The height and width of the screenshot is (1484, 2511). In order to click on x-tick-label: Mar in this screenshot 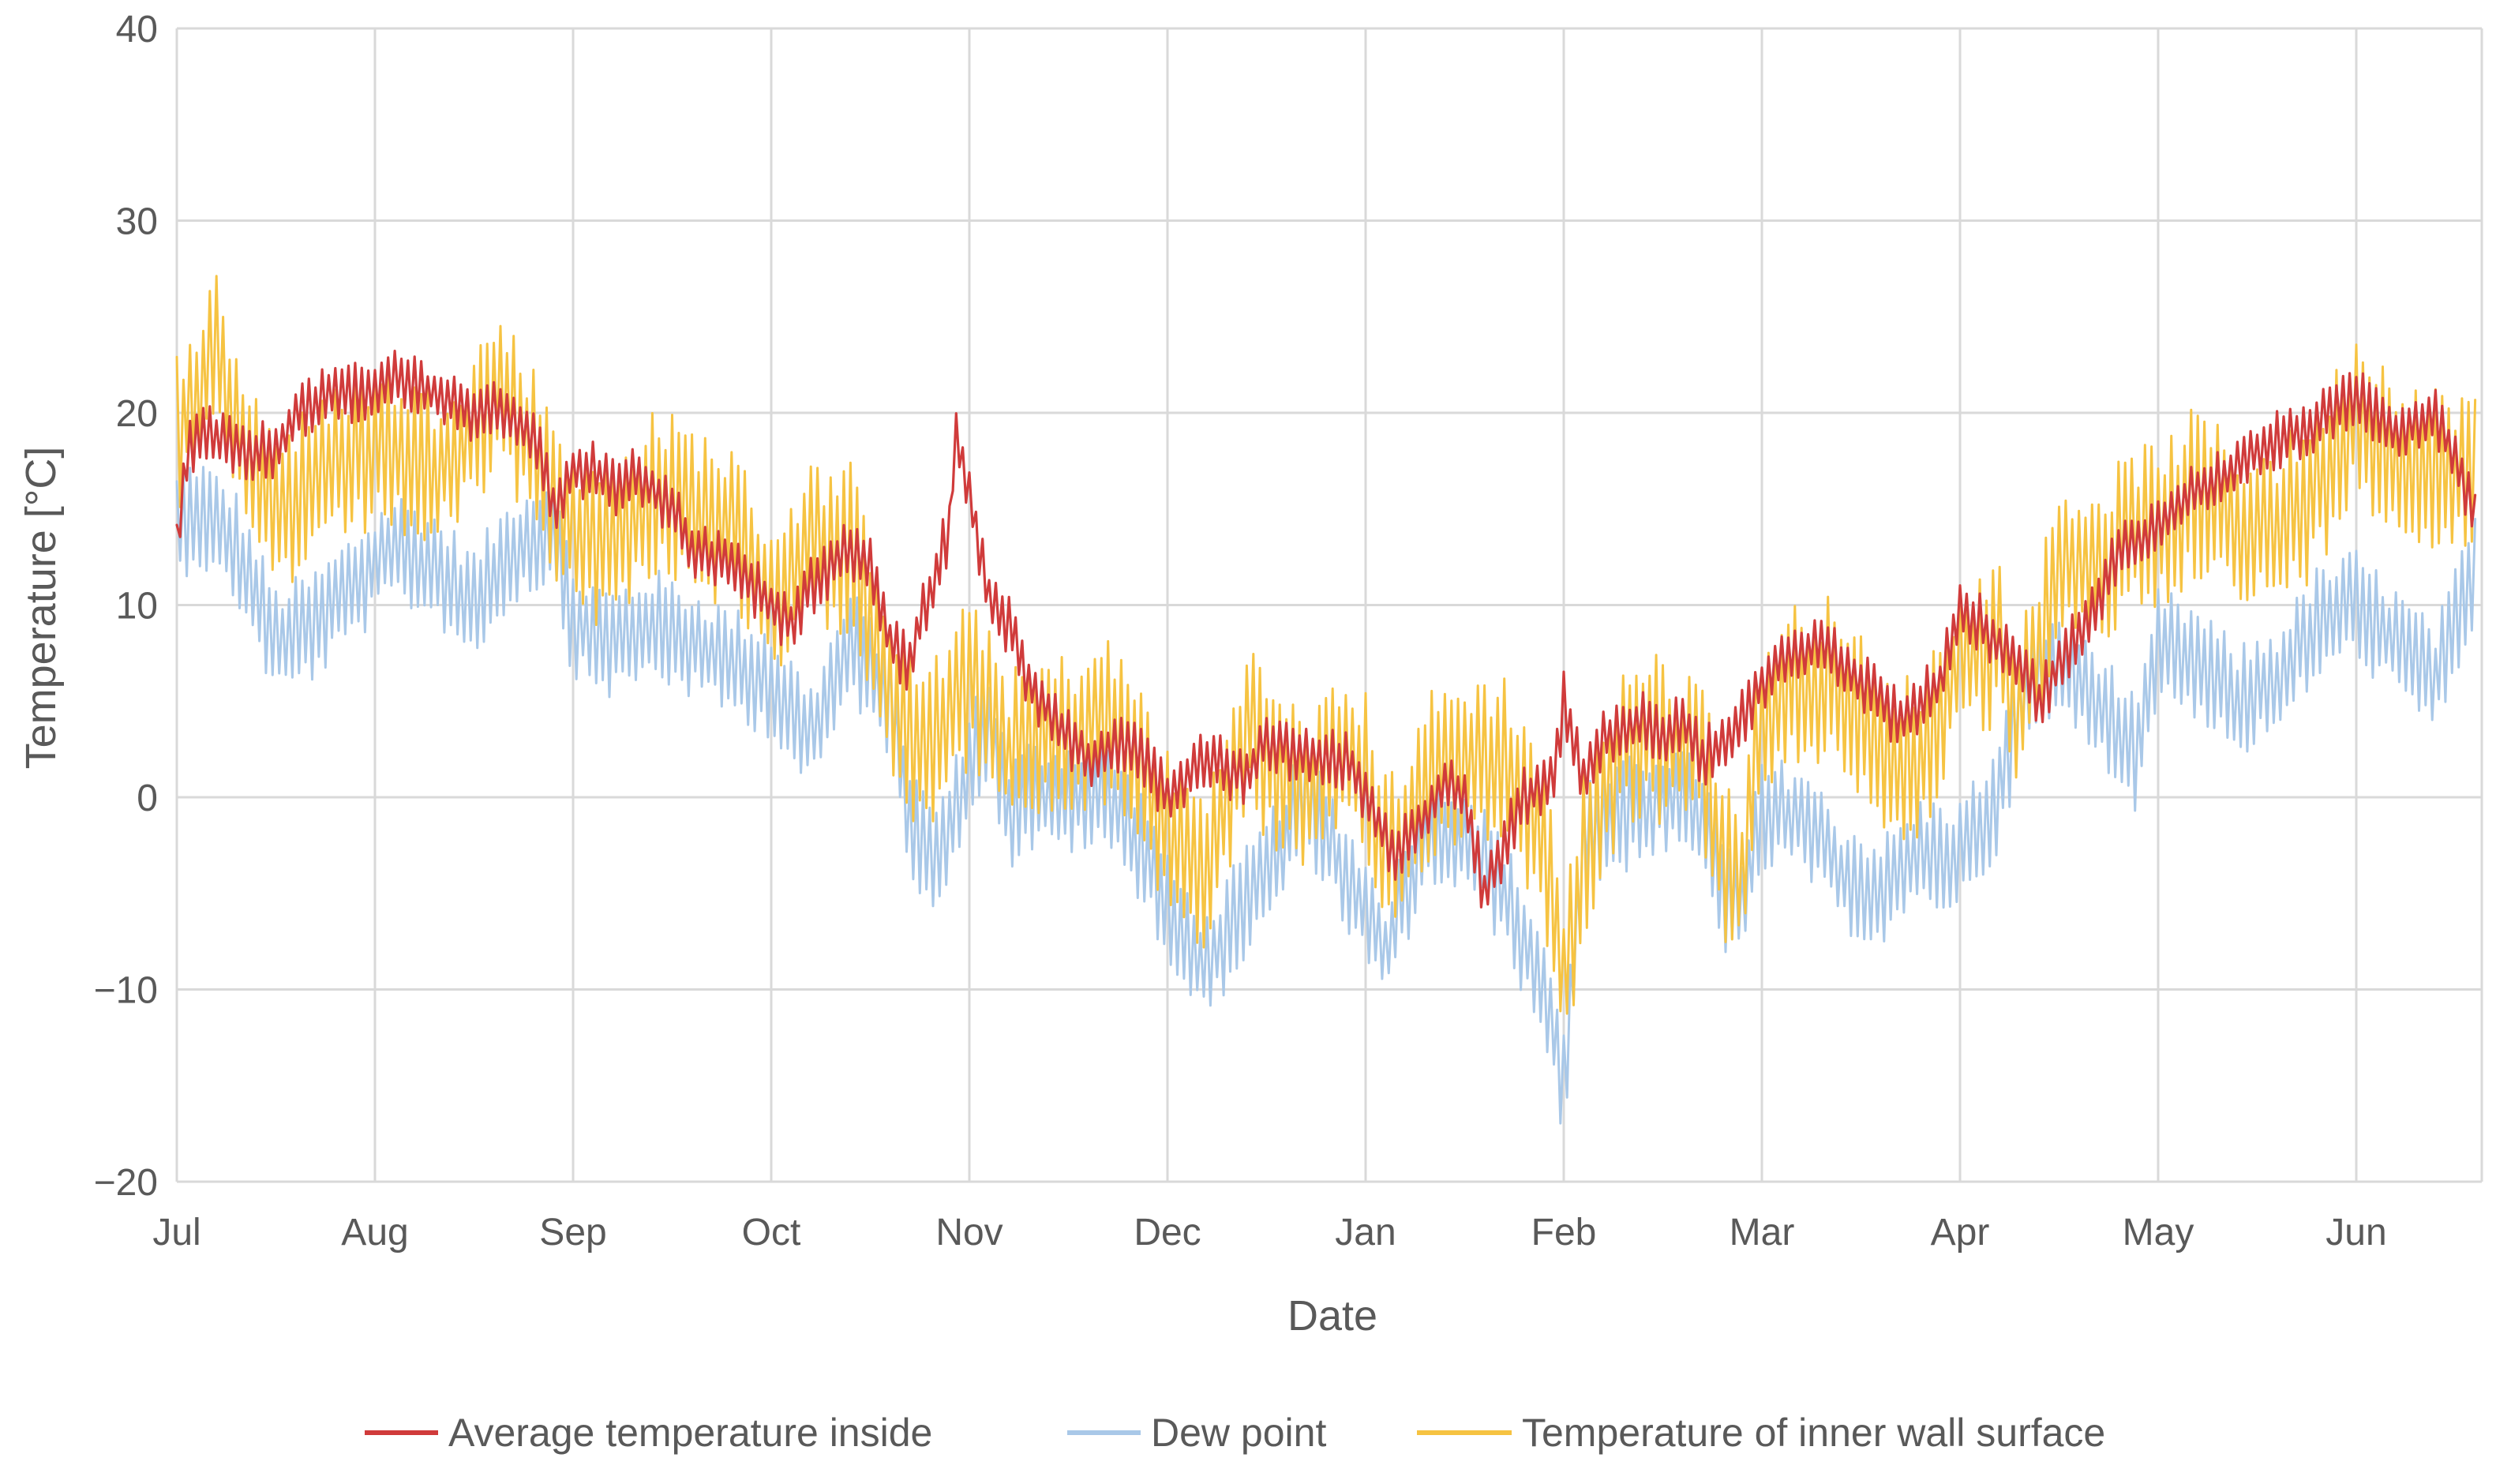, I will do `click(1762, 1233)`.